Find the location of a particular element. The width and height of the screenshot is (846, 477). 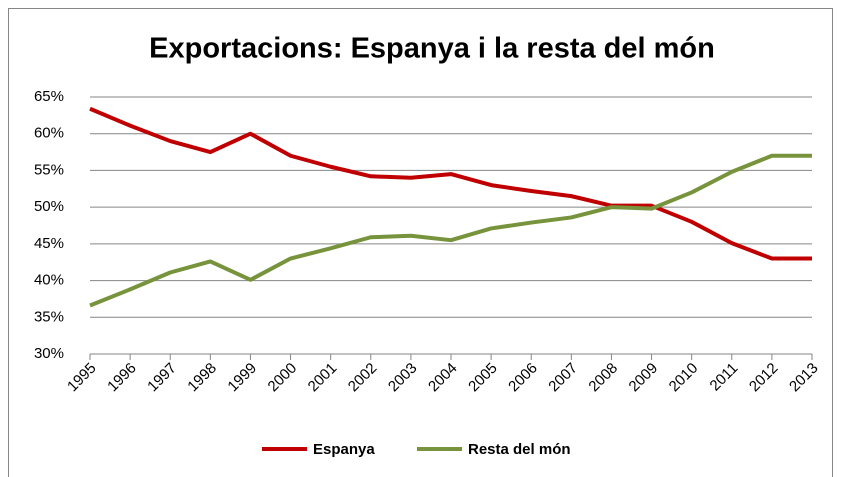

x-tick-label: 1998 is located at coordinates (202, 378).